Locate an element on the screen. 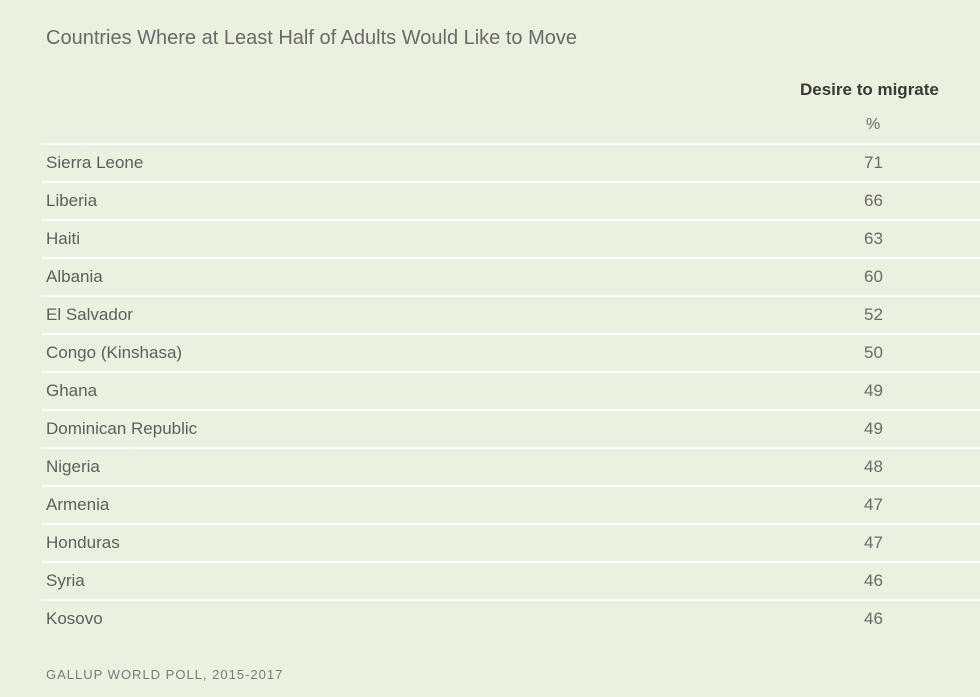 The image size is (980, 697). table-row: Haiti 63 is located at coordinates (511, 238).